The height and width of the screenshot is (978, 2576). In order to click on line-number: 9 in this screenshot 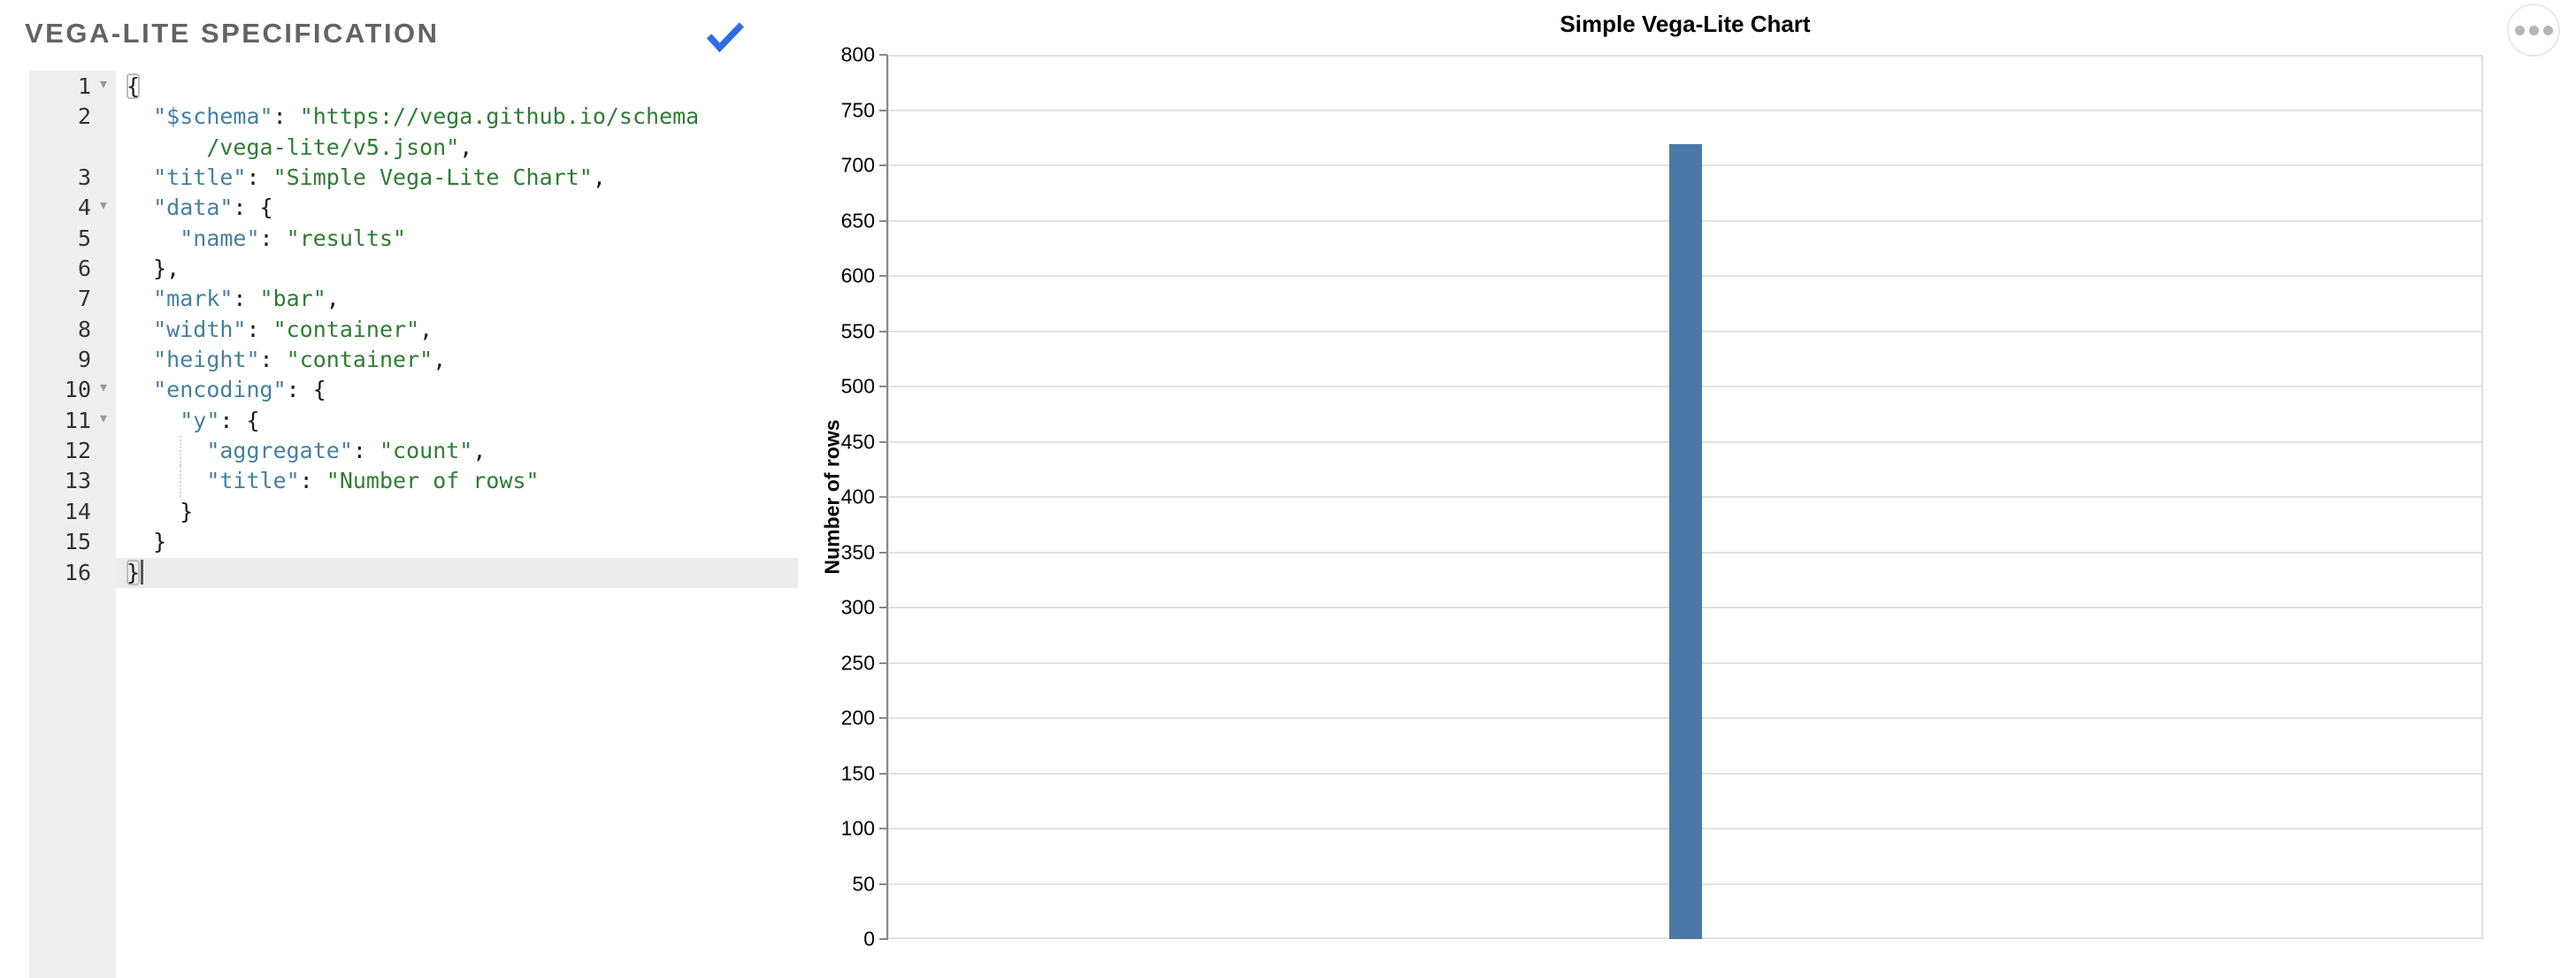, I will do `click(84, 360)`.